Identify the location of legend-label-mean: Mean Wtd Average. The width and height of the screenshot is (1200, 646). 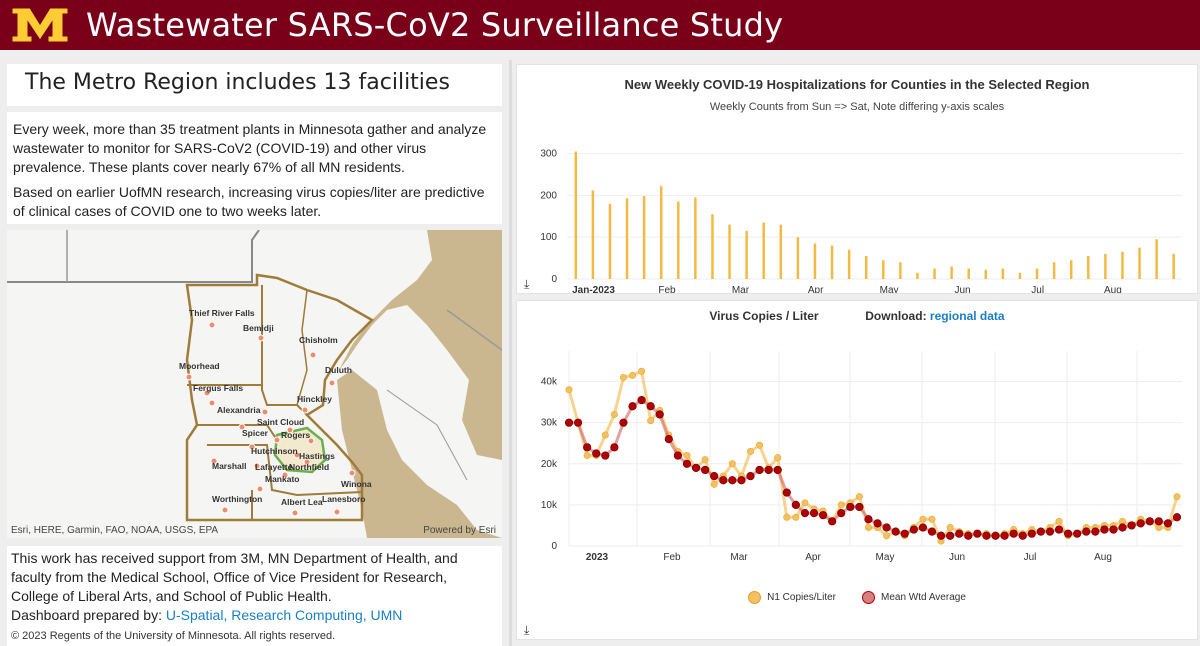
(923, 597).